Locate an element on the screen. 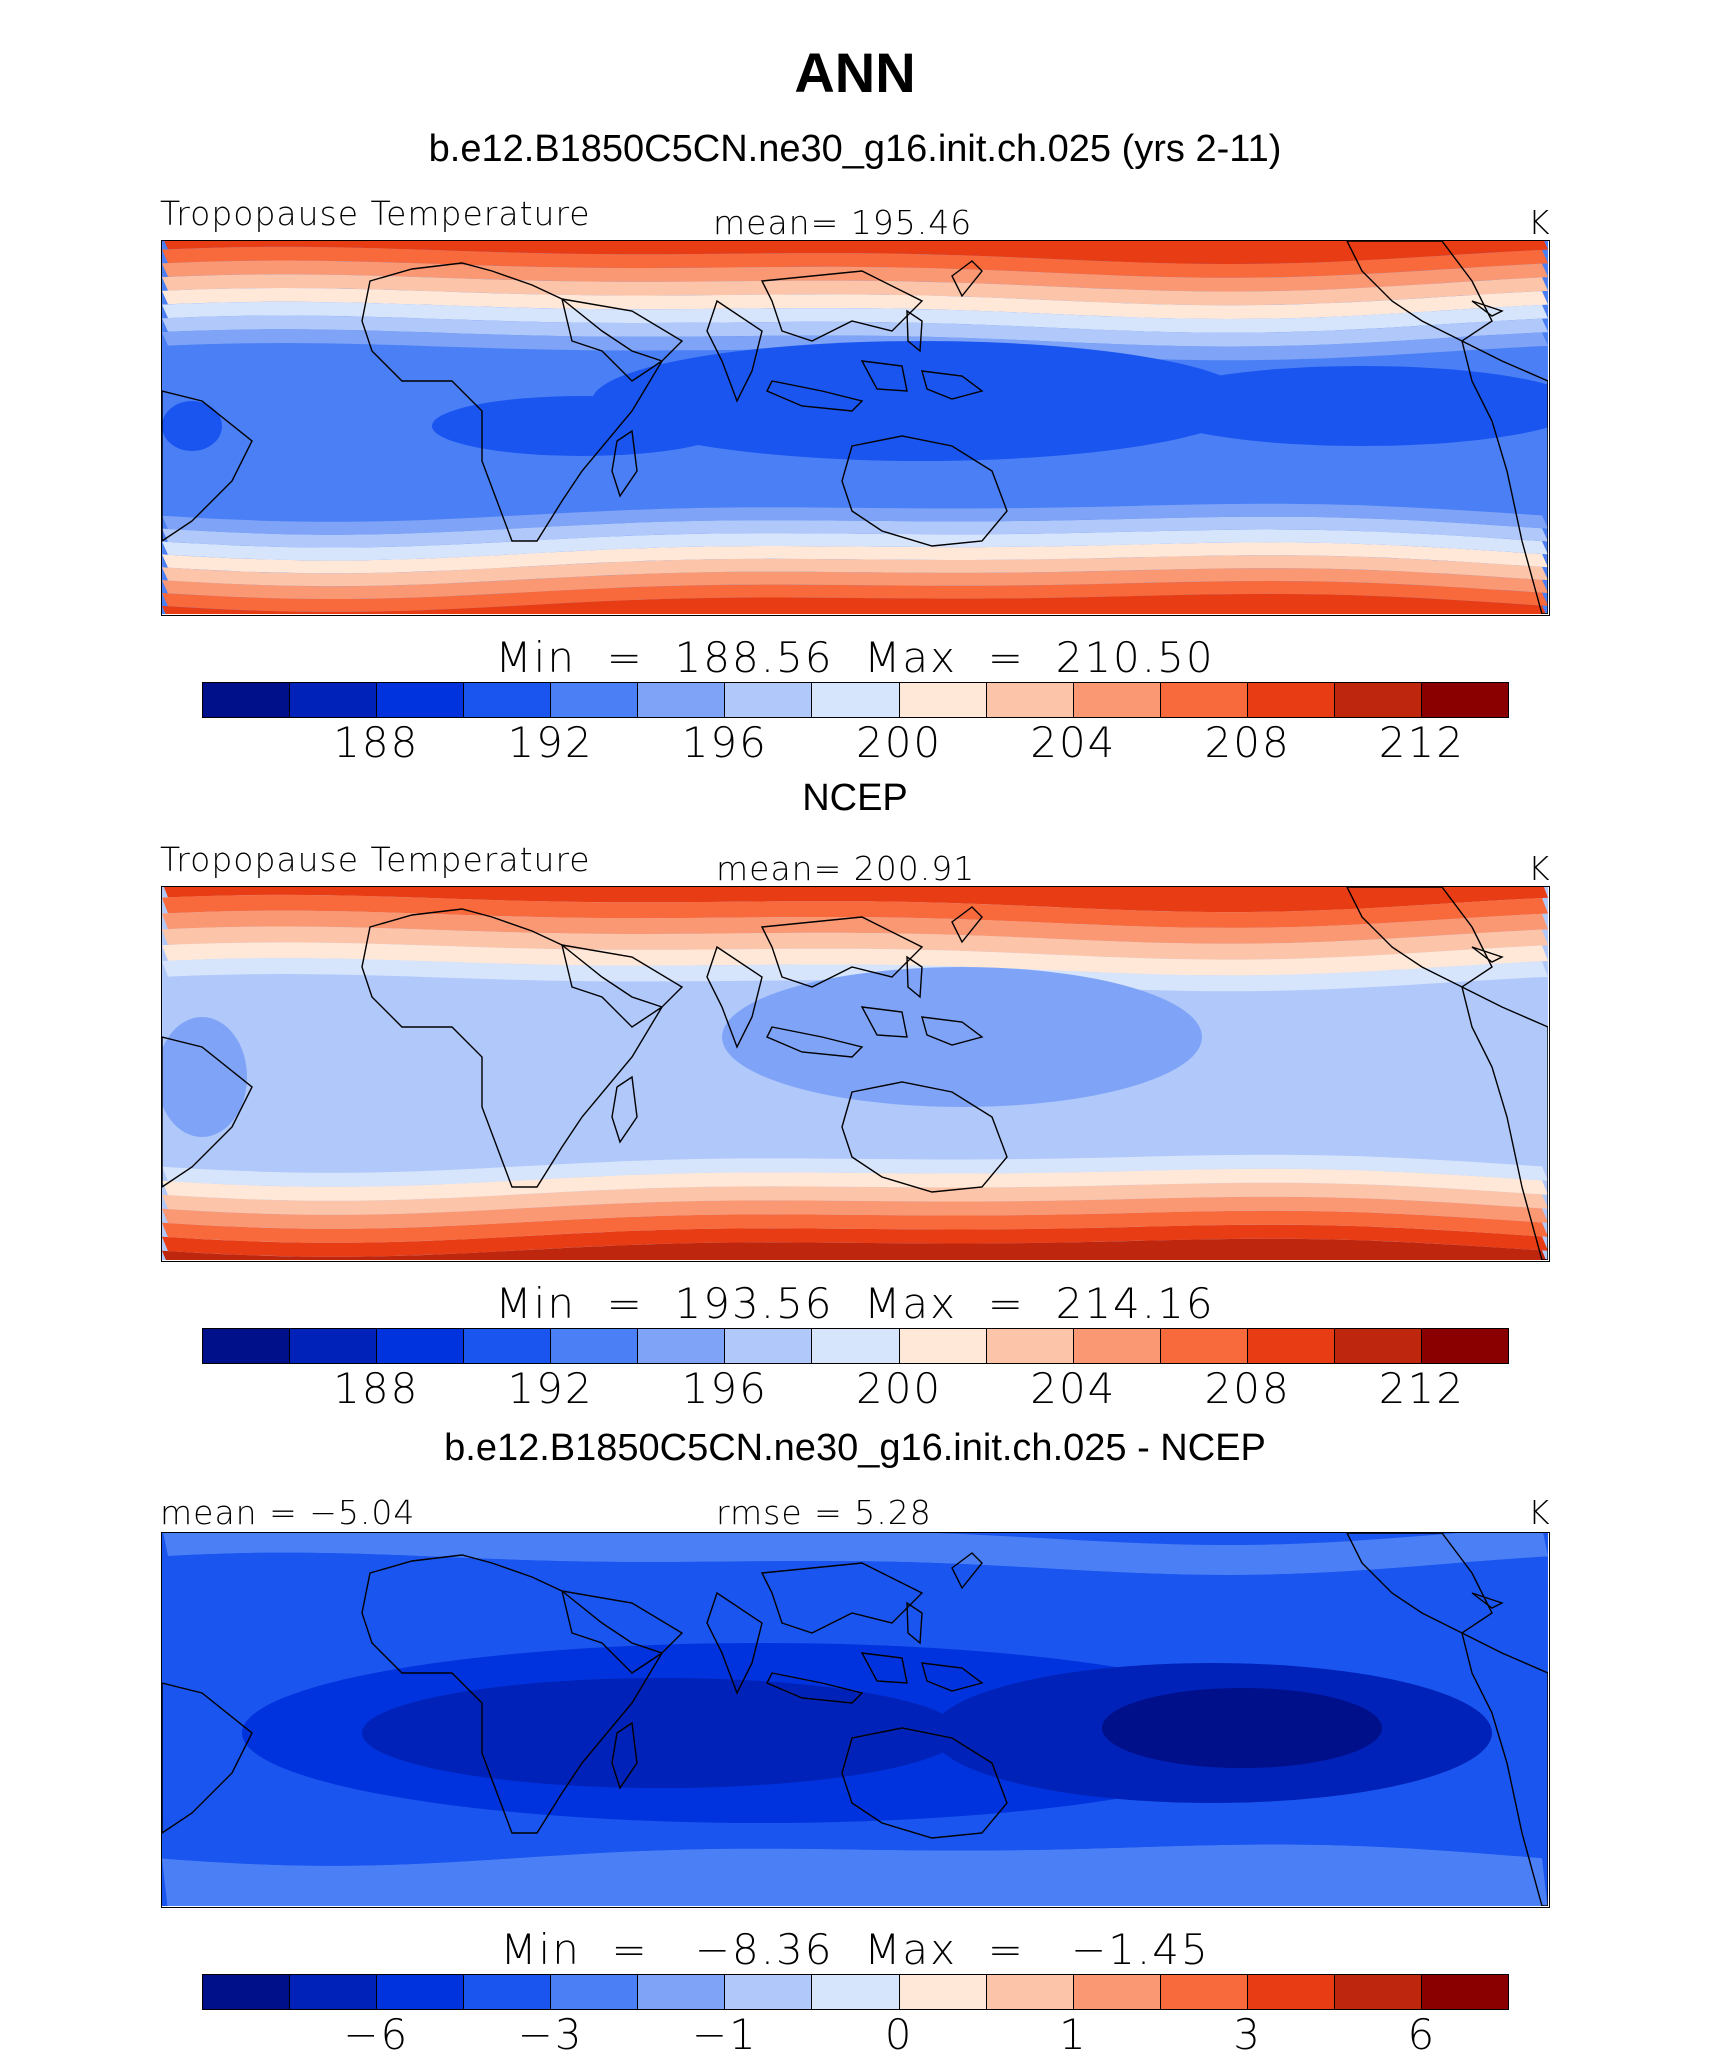  colorbar-tick-label: 196 is located at coordinates (724, 1388).